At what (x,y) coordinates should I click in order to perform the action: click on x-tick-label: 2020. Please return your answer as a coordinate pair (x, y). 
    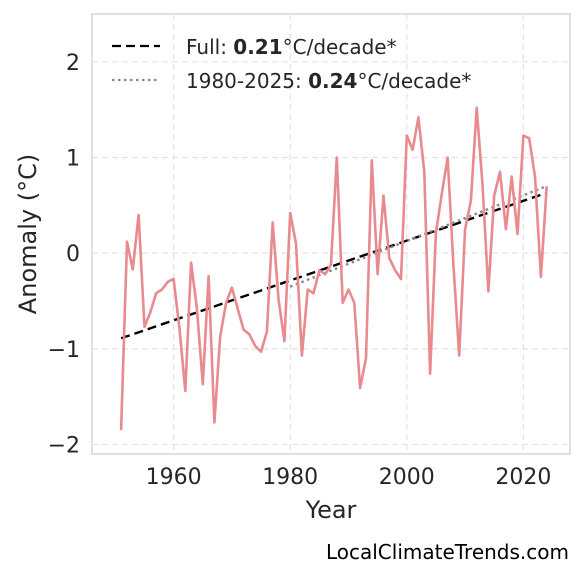
    Looking at the image, I should click on (523, 477).